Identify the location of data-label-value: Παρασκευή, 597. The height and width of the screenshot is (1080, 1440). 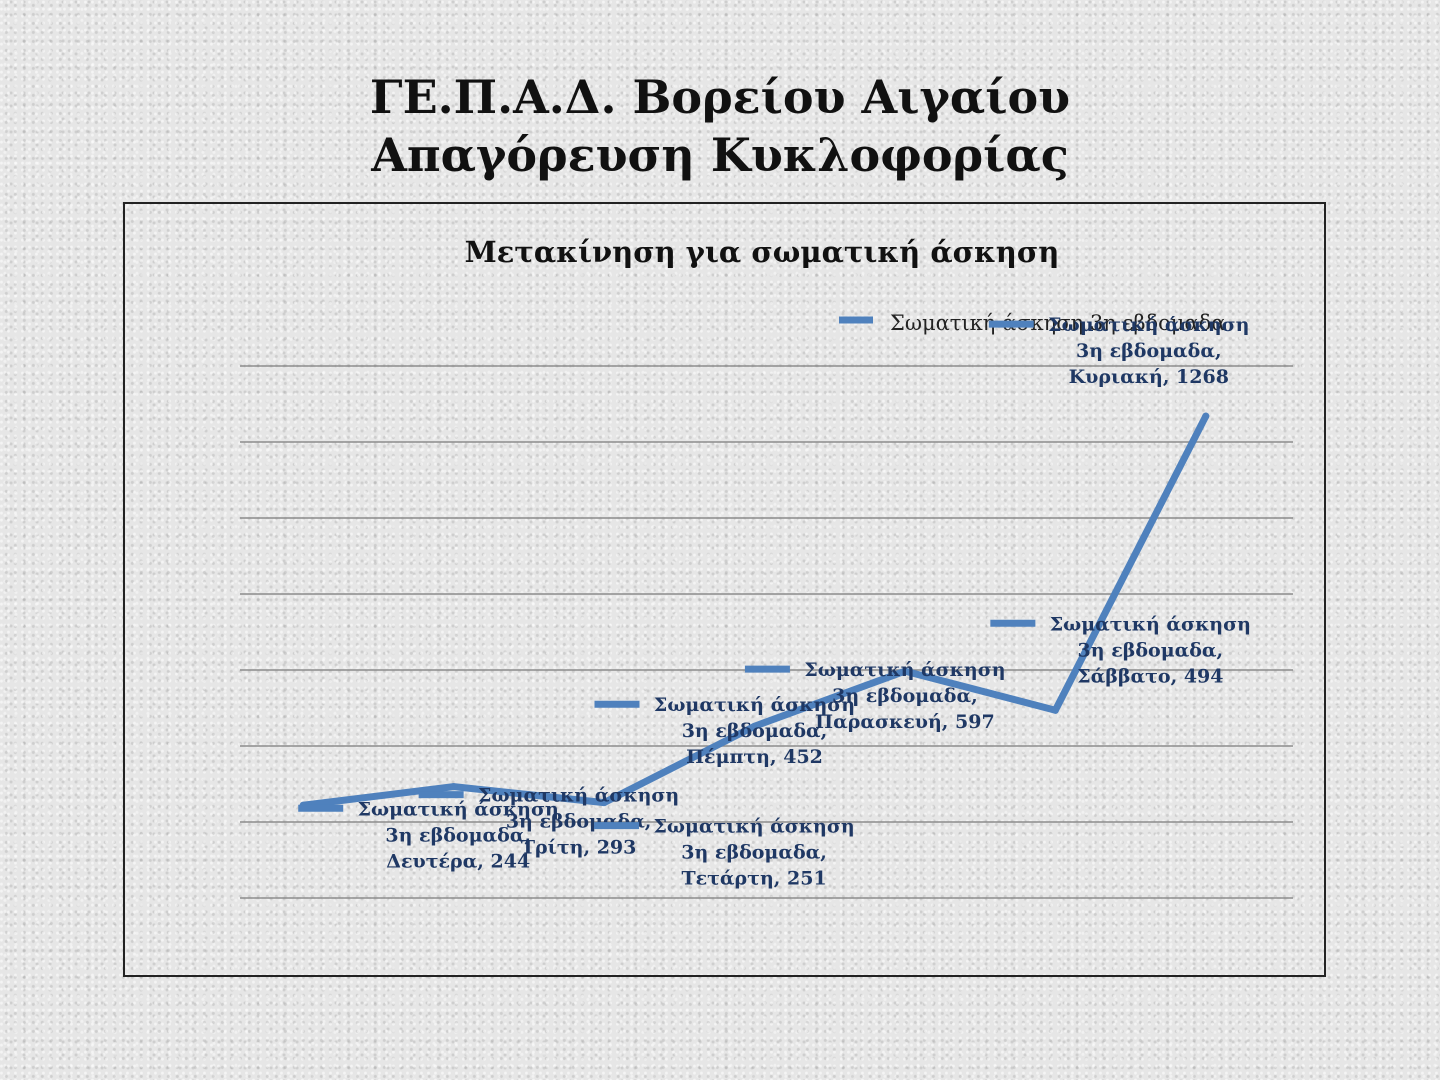
(905, 722).